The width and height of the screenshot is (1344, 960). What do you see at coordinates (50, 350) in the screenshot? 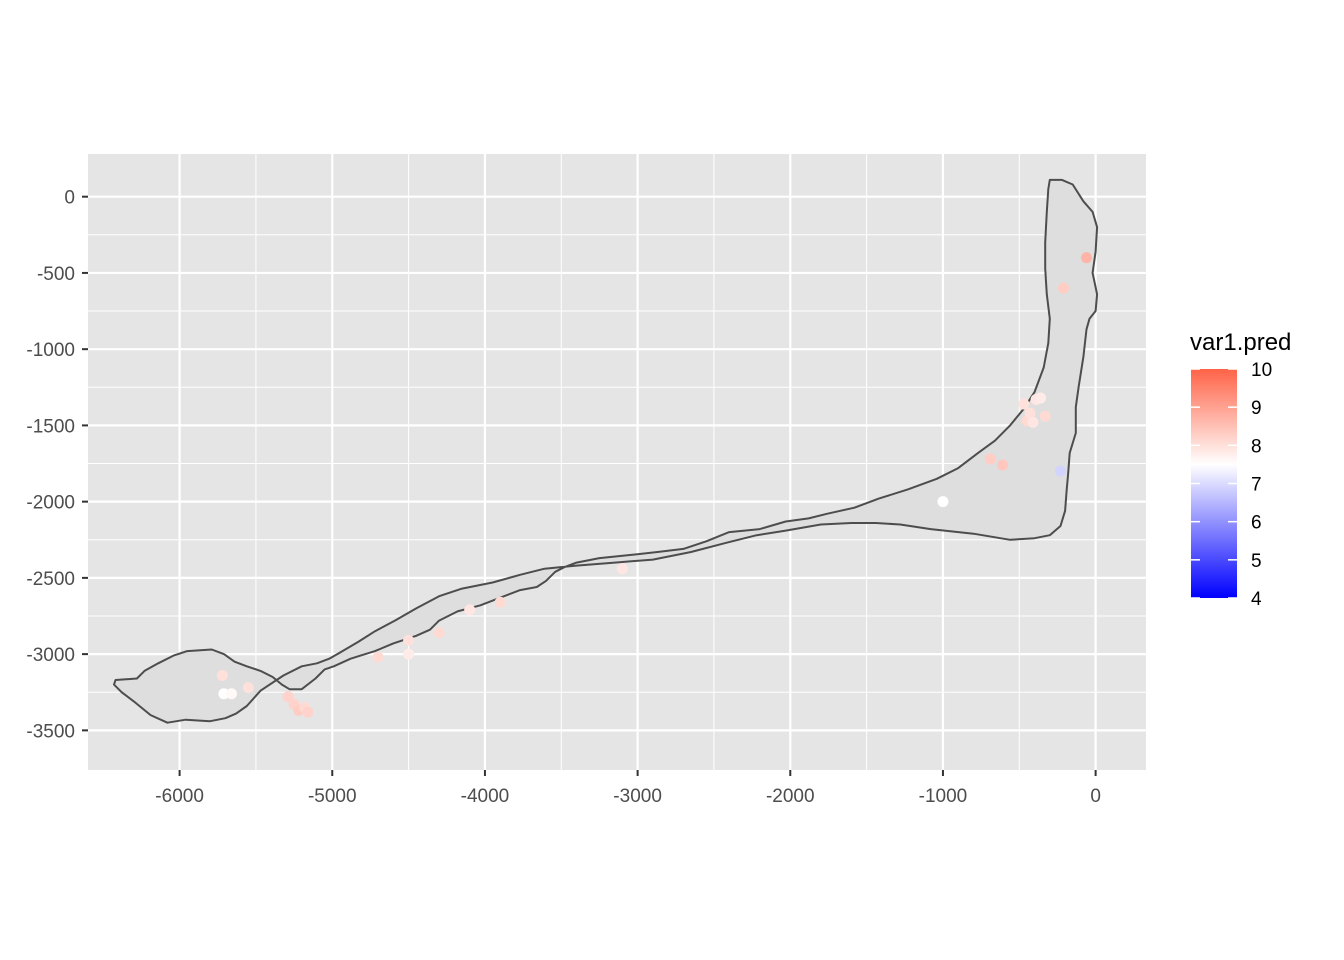
I see `y-tick-label: -1000` at bounding box center [50, 350].